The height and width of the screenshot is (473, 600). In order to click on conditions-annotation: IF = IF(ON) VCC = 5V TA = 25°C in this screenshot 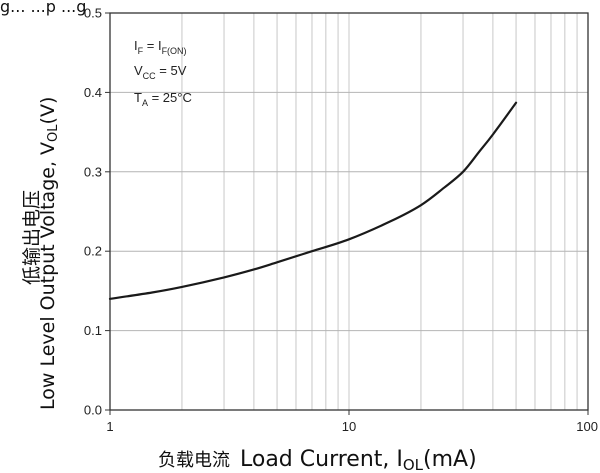, I will do `click(163, 73)`.